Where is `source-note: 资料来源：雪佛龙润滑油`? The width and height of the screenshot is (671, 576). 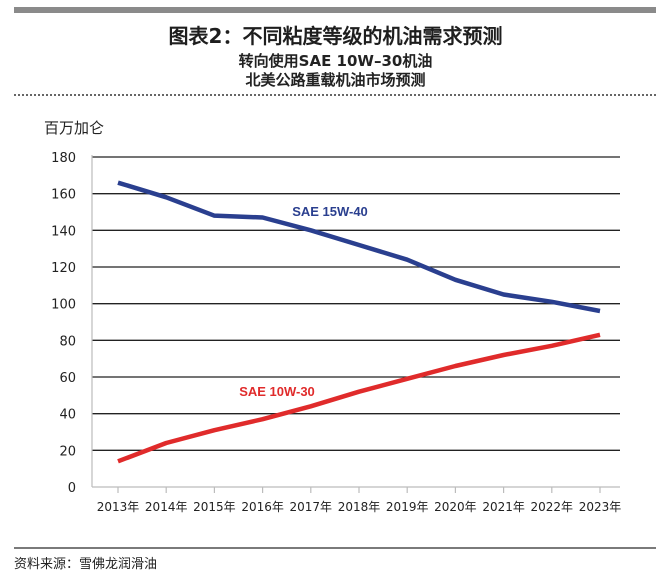
source-note: 资料来源：雪佛龙润滑油 is located at coordinates (86, 564).